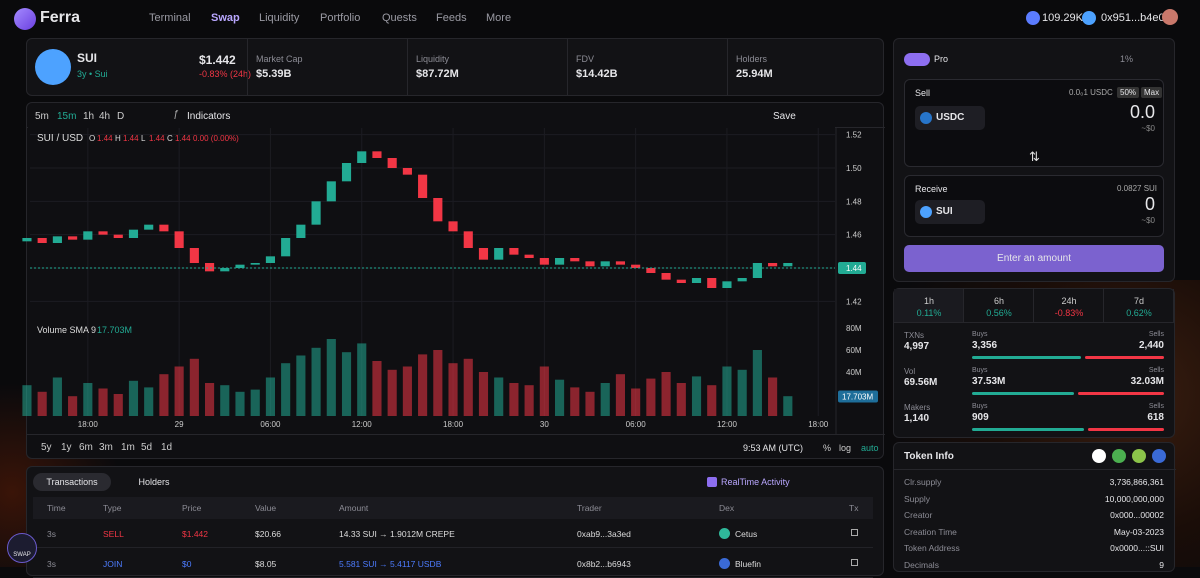 Image resolution: width=1200 pixels, height=578 pixels. Describe the element at coordinates (746, 534) in the screenshot. I see `cell: Cetus` at that location.